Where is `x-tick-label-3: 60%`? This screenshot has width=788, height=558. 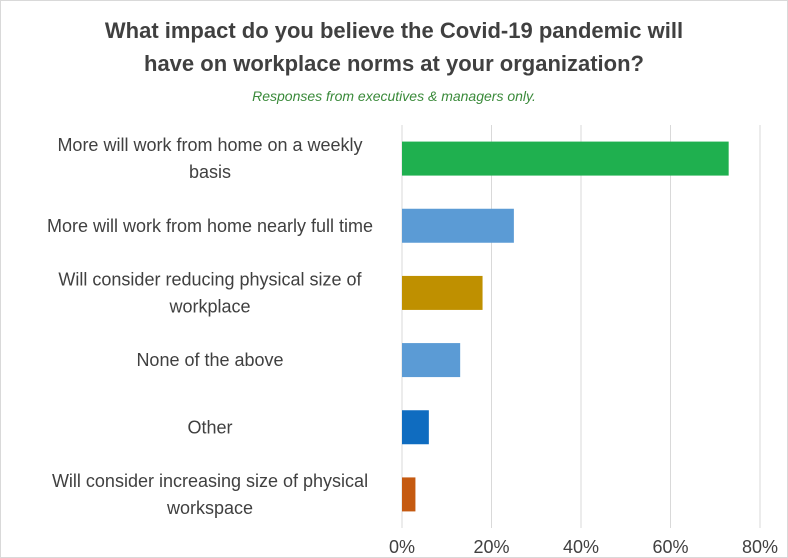
x-tick-label-3: 60% is located at coordinates (670, 547).